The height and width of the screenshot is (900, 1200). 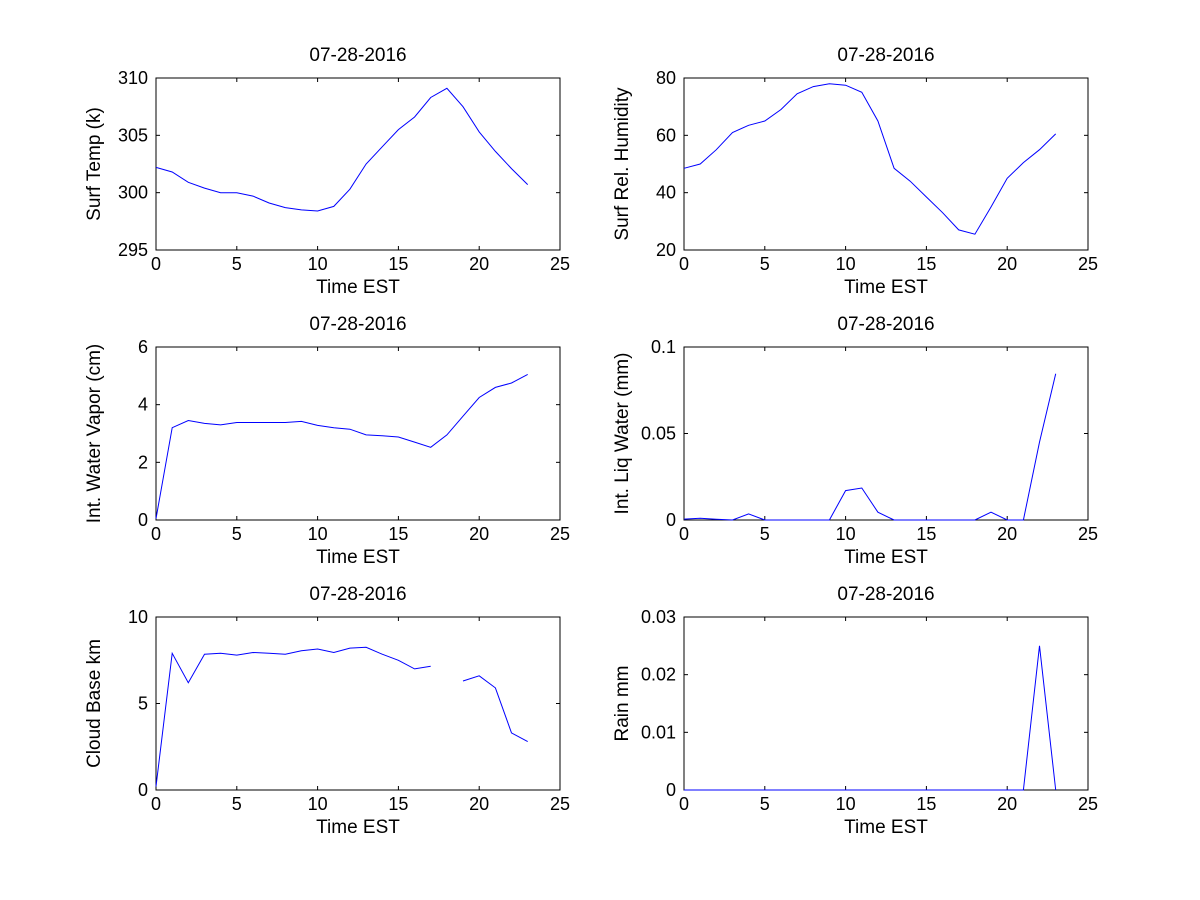 What do you see at coordinates (143, 704) in the screenshot?
I see `y-tick-label: 5` at bounding box center [143, 704].